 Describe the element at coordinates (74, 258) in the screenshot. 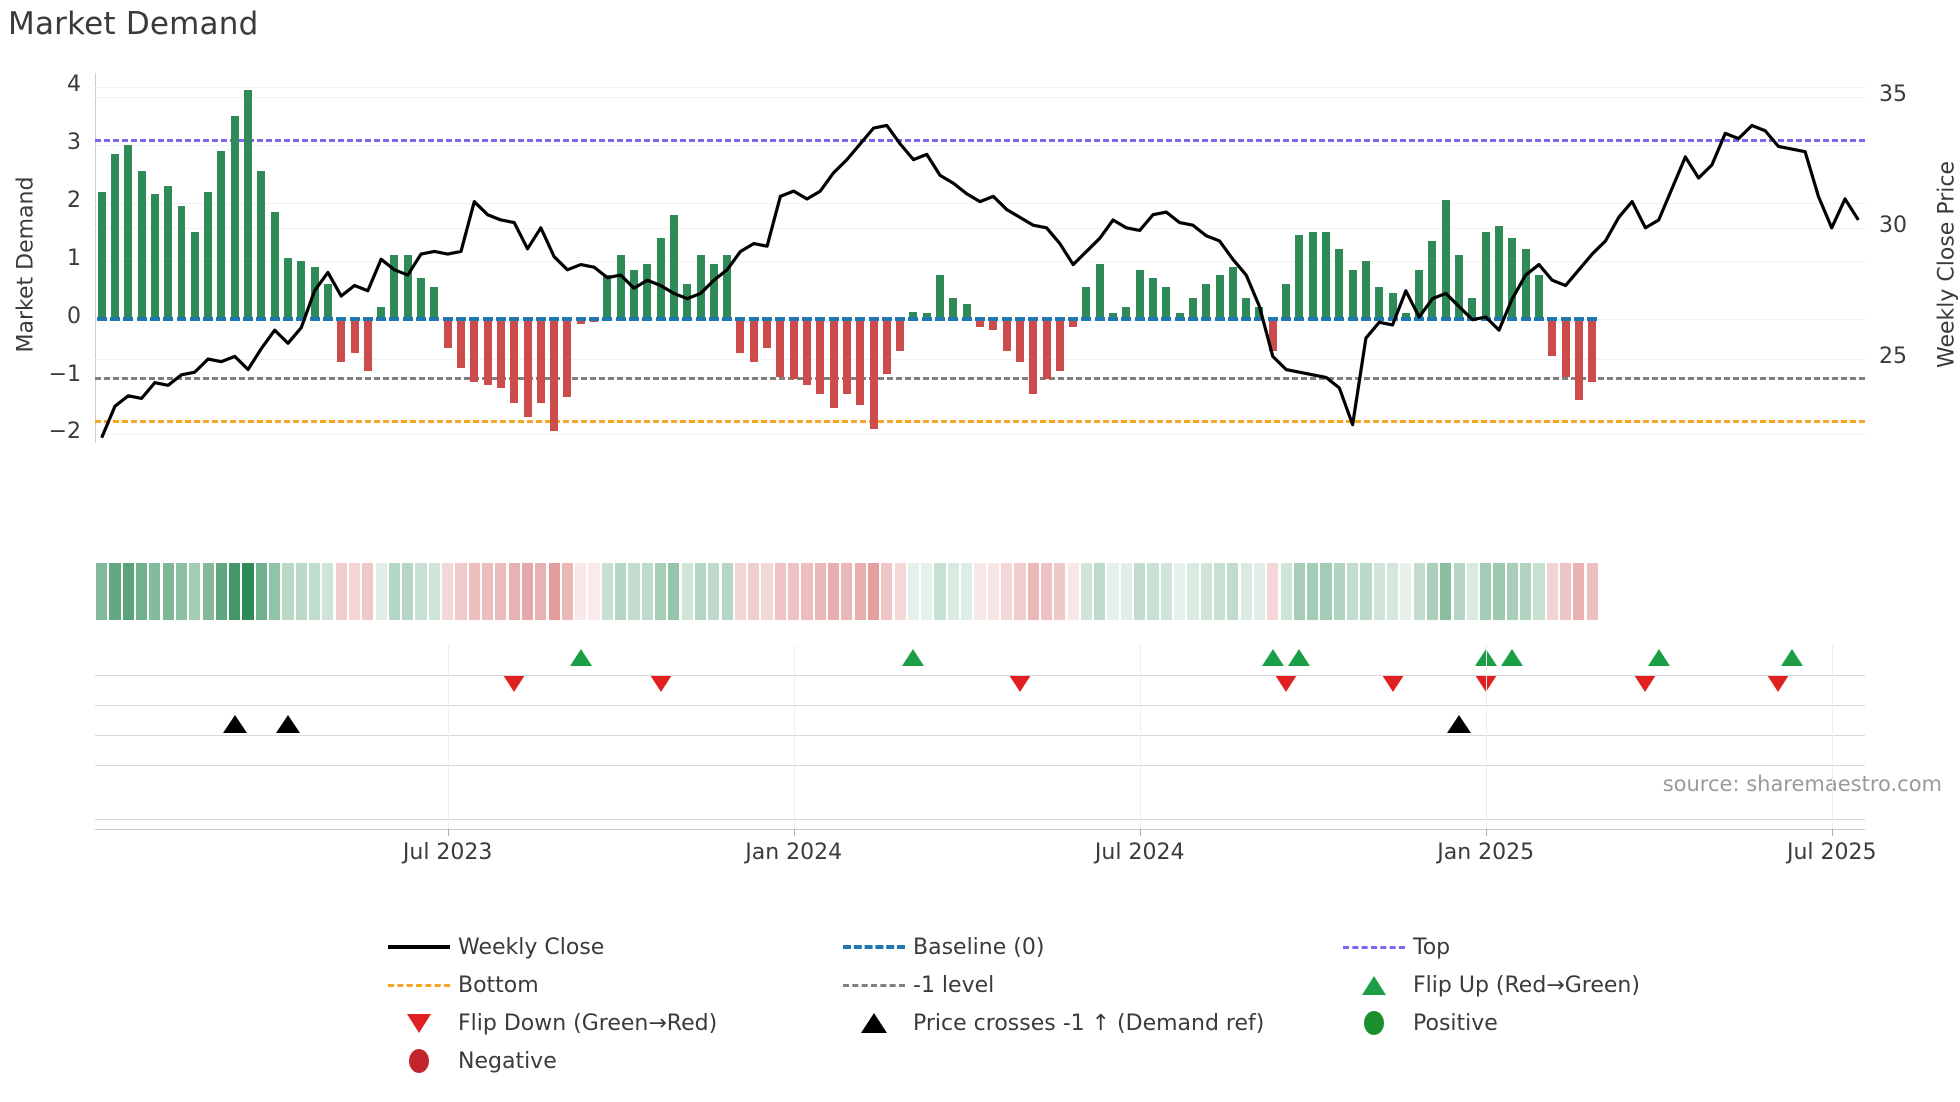

I see `y-axis-left-tick: 1` at that location.